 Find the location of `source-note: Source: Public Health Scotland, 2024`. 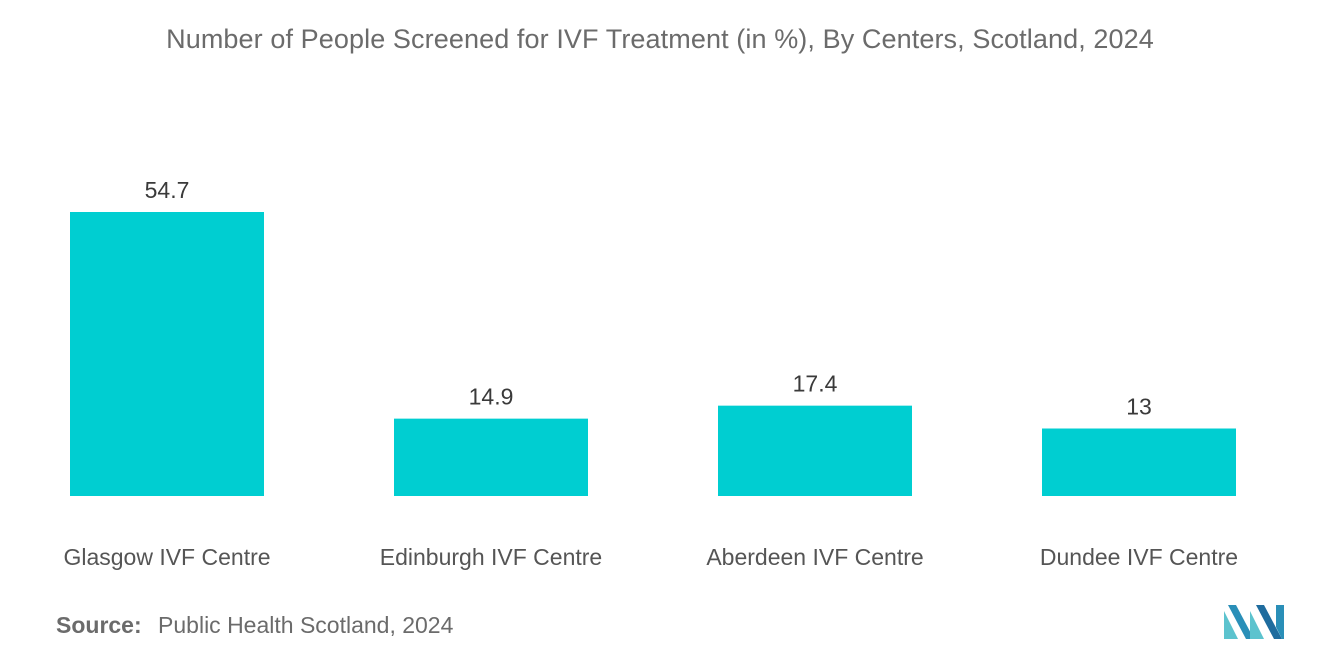

source-note: Source: Public Health Scotland, 2024 is located at coordinates (254, 625).